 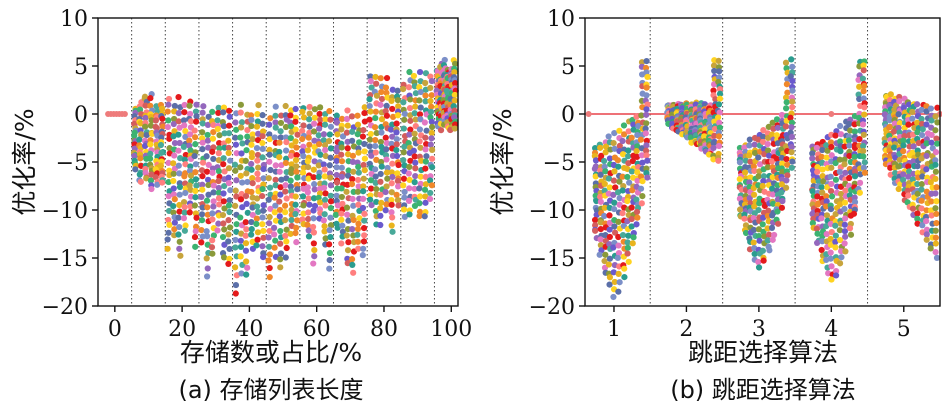 What do you see at coordinates (904, 329) in the screenshot?
I see `panel-b-x-tick-label: 5` at bounding box center [904, 329].